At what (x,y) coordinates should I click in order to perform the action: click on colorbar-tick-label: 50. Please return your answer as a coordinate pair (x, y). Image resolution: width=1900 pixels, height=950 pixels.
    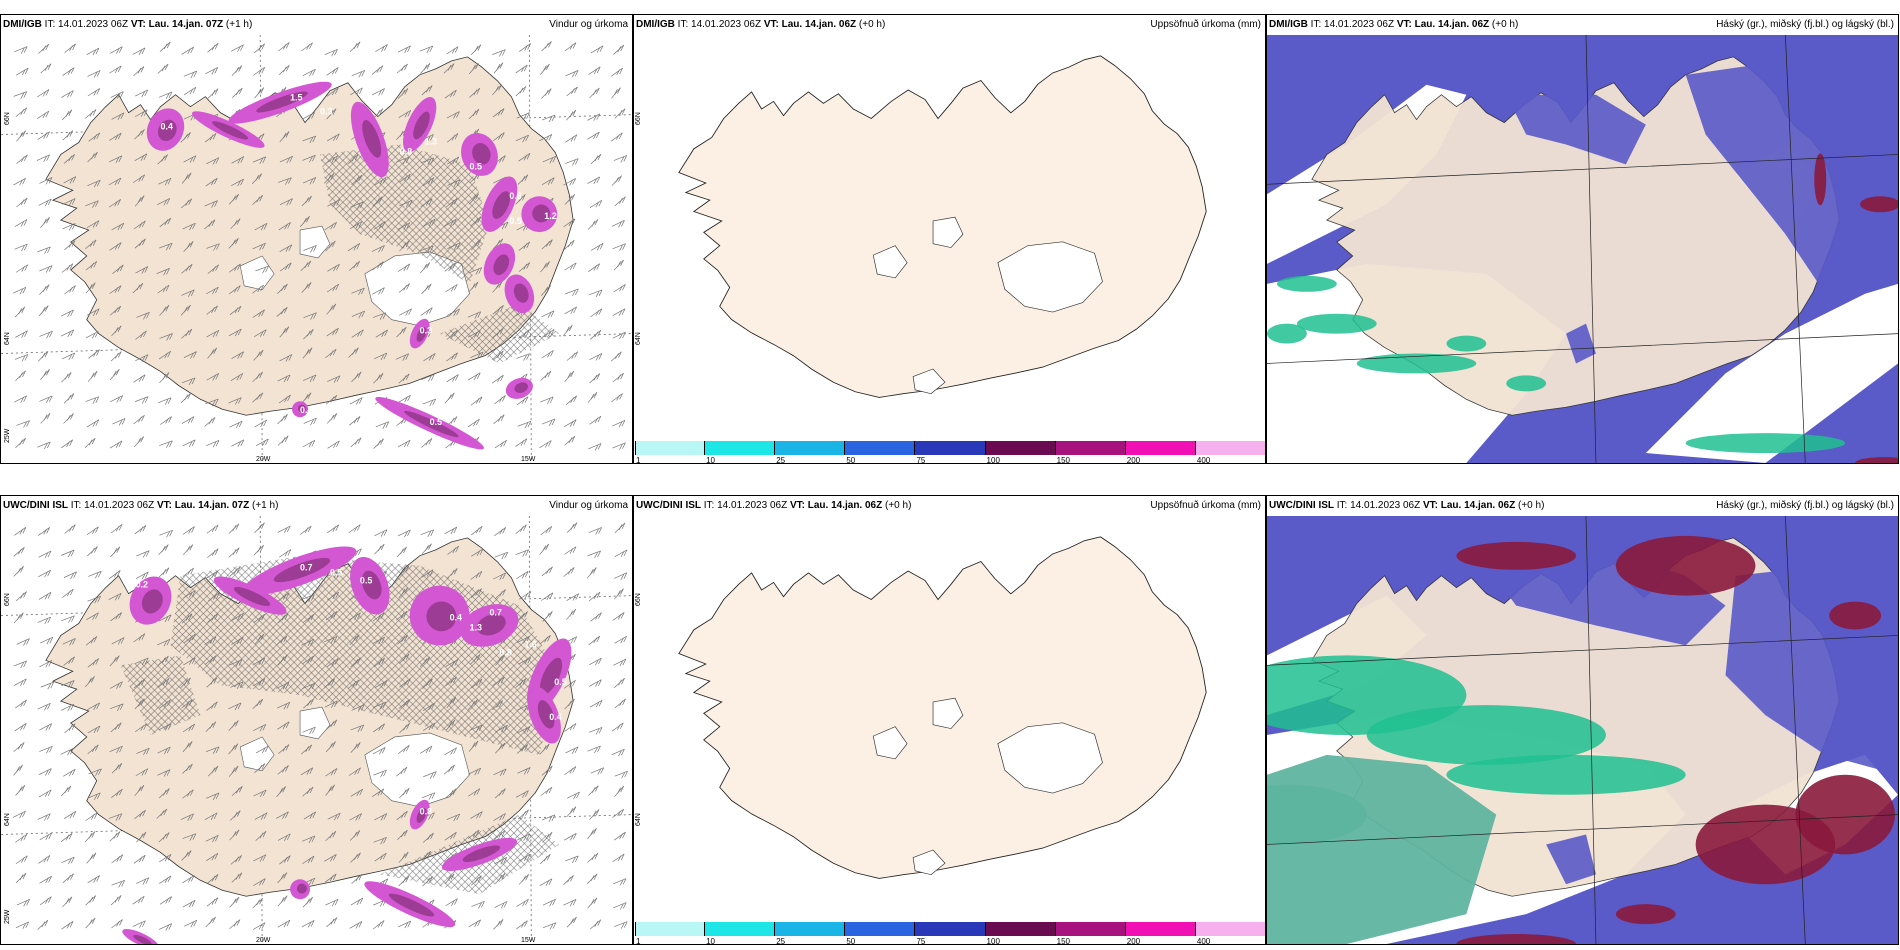
    Looking at the image, I should click on (851, 941).